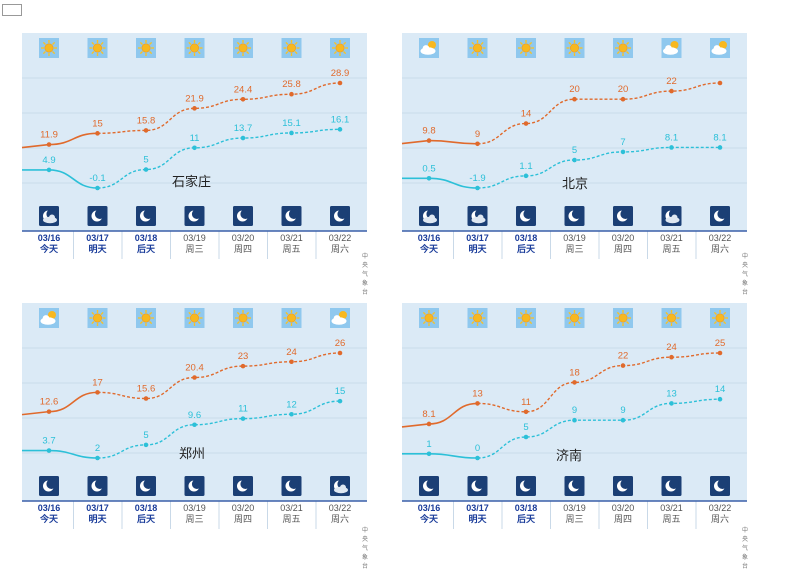  I want to click on series-line-dashed, so click(219, 108).